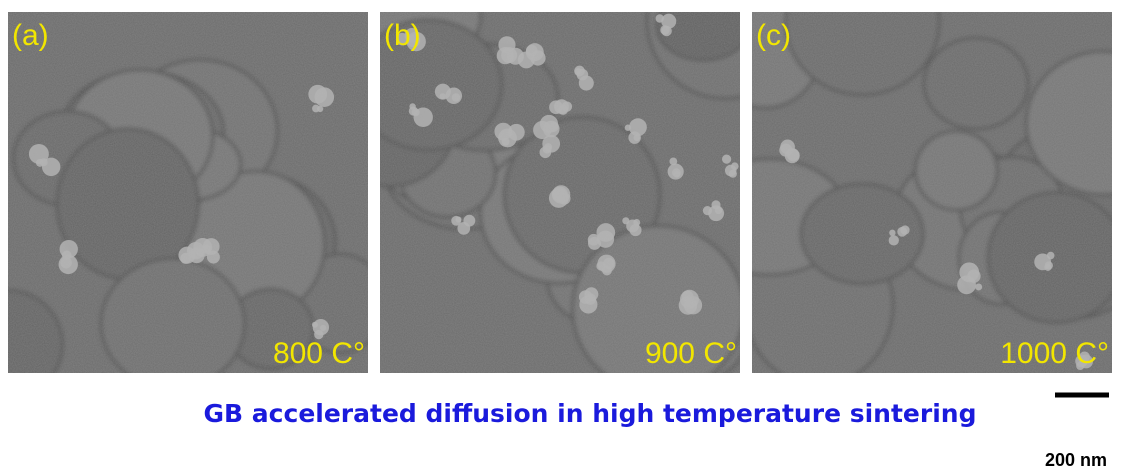  What do you see at coordinates (319, 353) in the screenshot?
I see `temperature-label: 800 C°` at bounding box center [319, 353].